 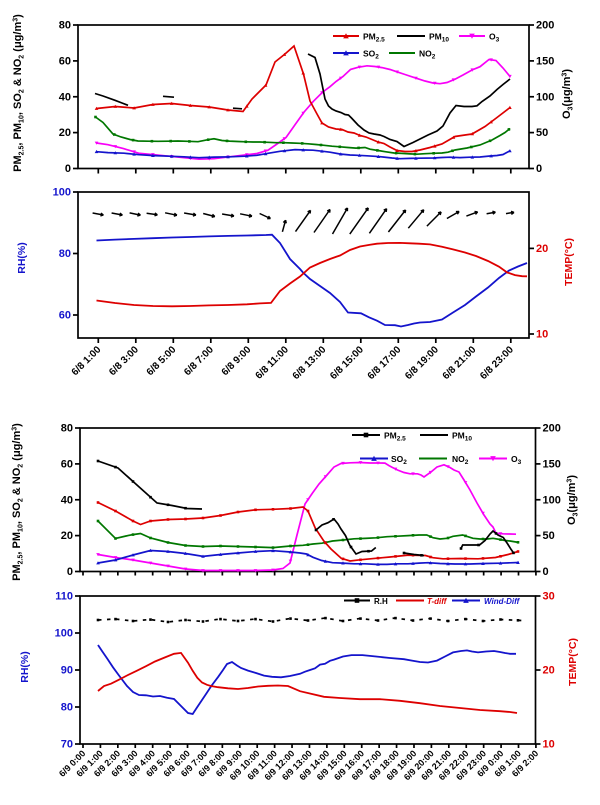 I want to click on svg-text: R.H, so click(x=381, y=601).